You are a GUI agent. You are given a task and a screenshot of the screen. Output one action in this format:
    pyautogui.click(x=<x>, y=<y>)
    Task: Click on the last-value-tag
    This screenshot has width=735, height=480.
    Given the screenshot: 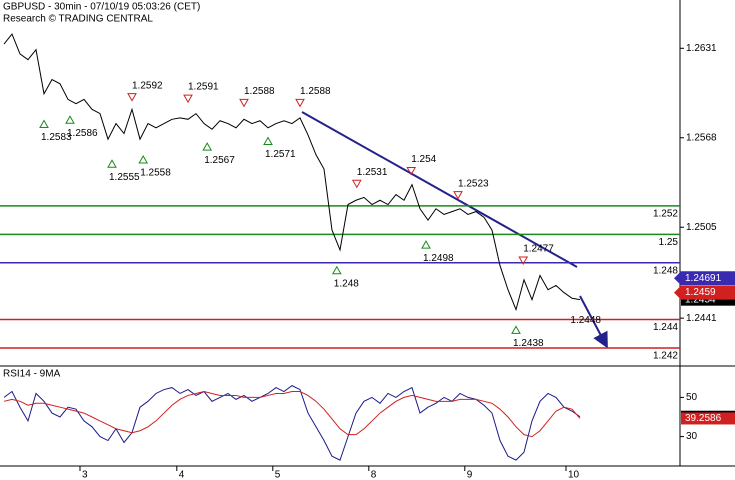 What is the action you would take?
    pyautogui.click(x=708, y=418)
    